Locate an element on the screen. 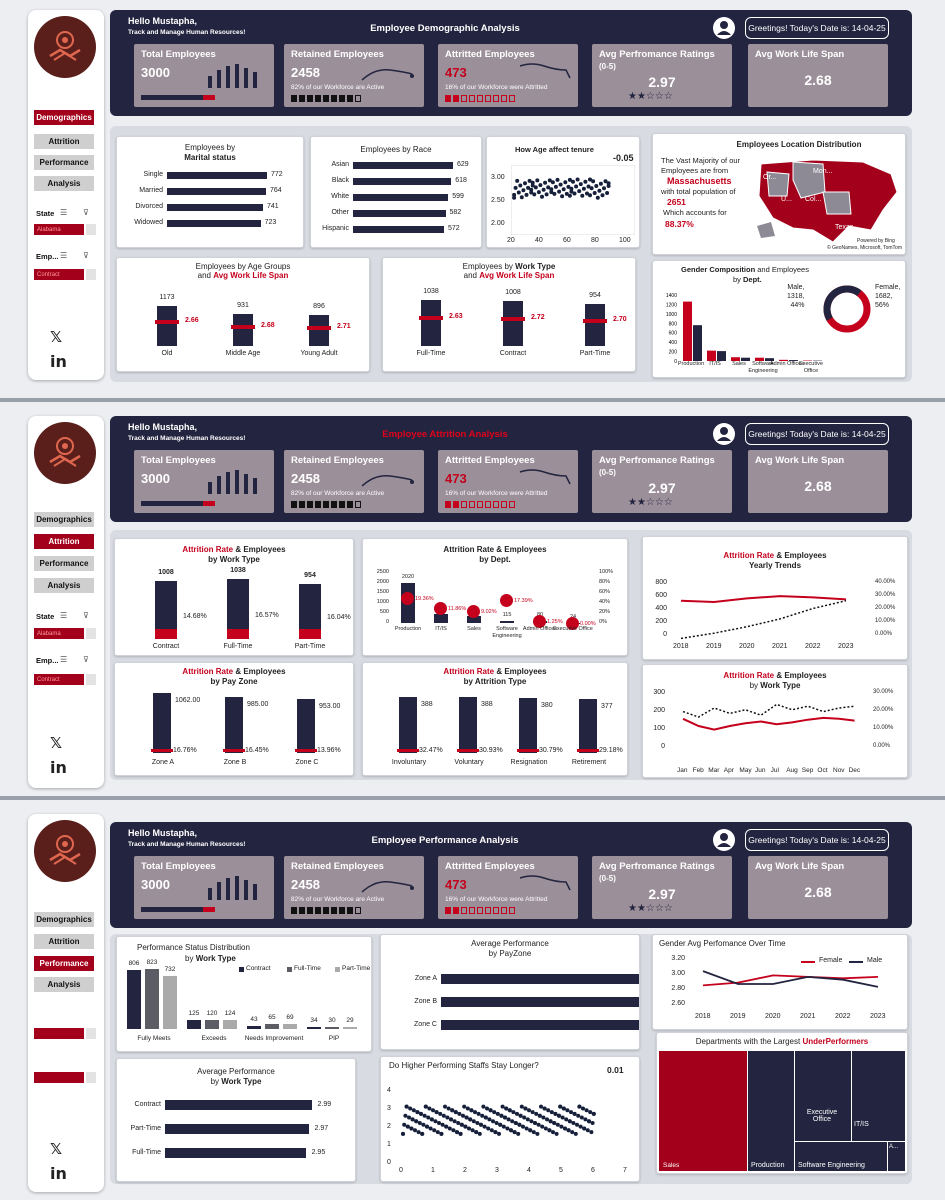  category-label: Executive Office is located at coordinates (811, 367).